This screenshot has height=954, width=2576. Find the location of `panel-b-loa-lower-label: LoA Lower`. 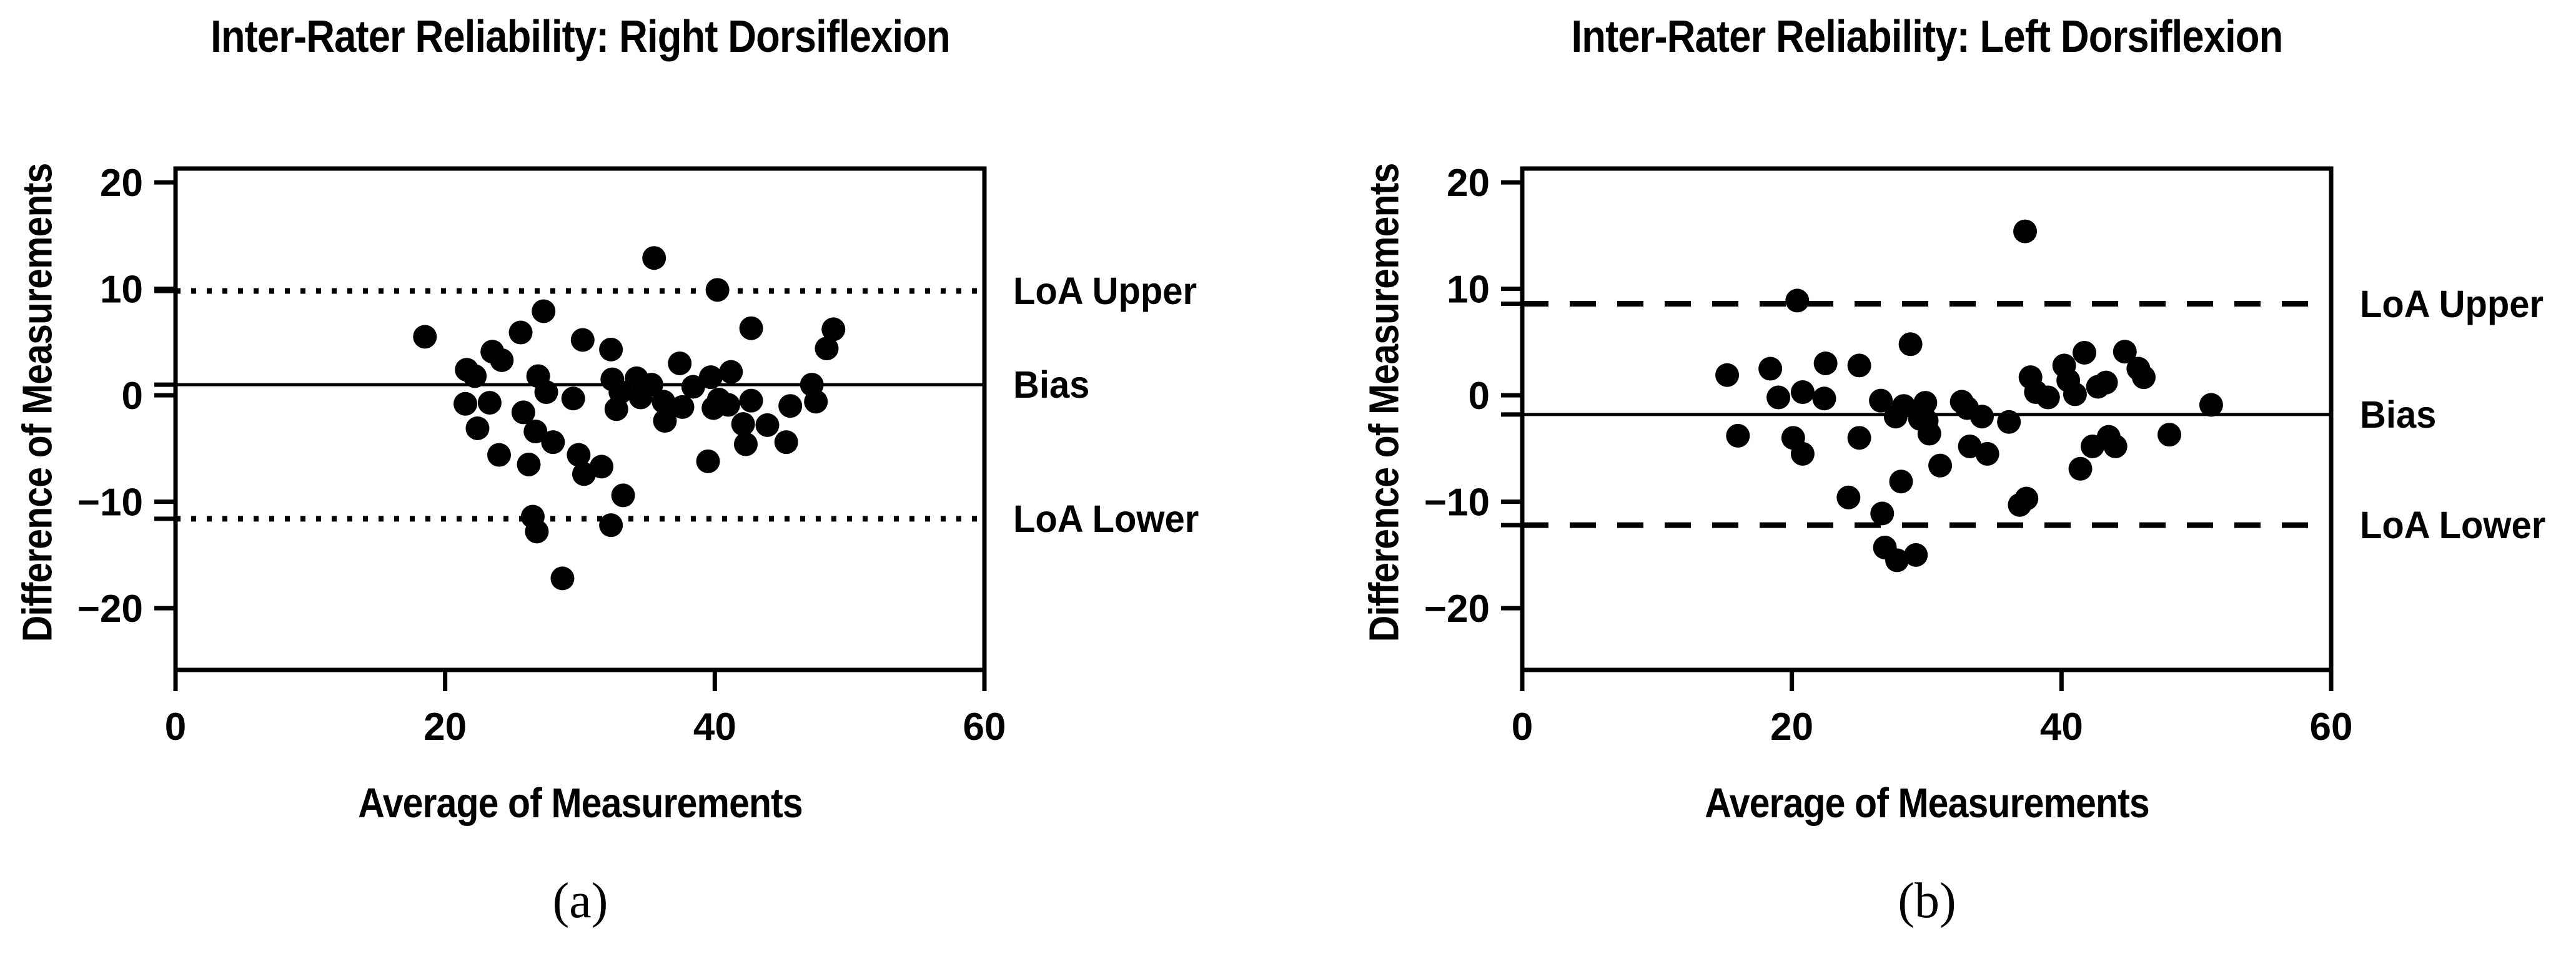

panel-b-loa-lower-label: LoA Lower is located at coordinates (2453, 525).